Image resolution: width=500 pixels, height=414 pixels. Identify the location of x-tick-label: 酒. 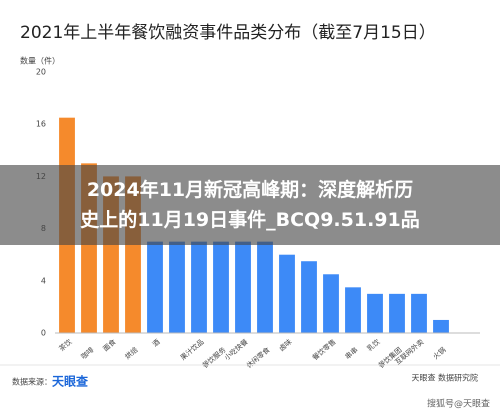
(156, 343).